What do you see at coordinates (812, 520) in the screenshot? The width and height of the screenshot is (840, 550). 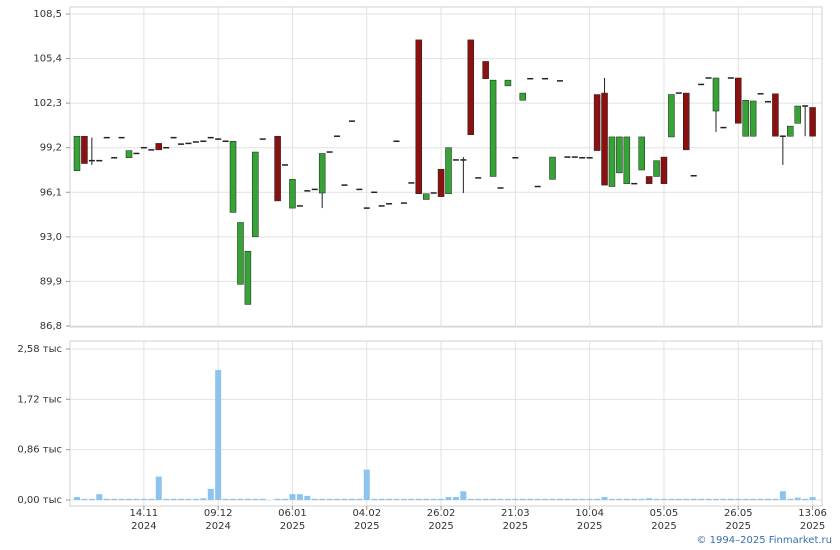 I see `x-tick-label: 13.06 2025` at bounding box center [812, 520].